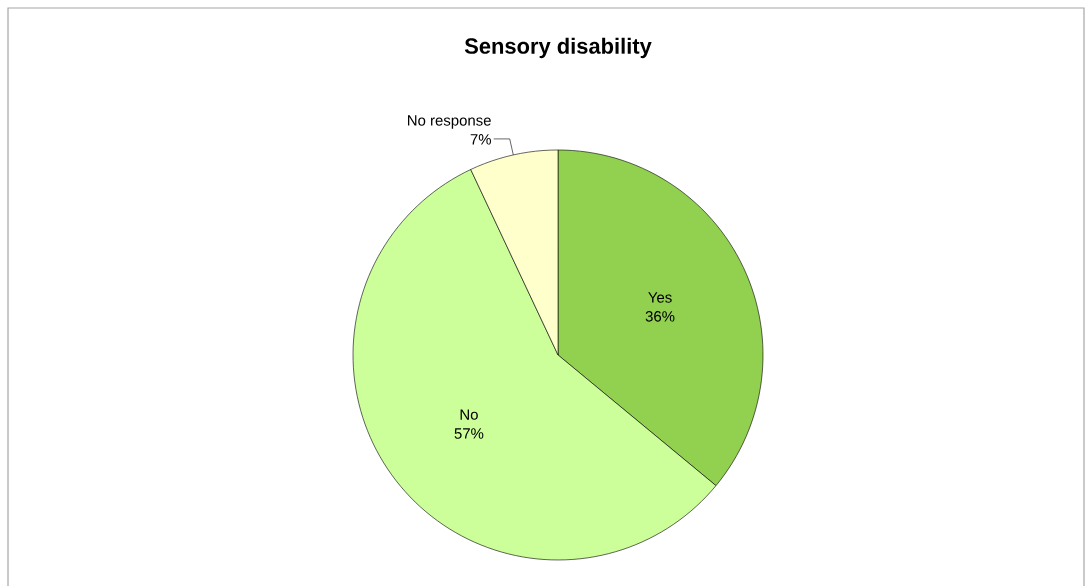 This screenshot has height=586, width=1088. I want to click on slice-label: Yes, so click(660, 297).